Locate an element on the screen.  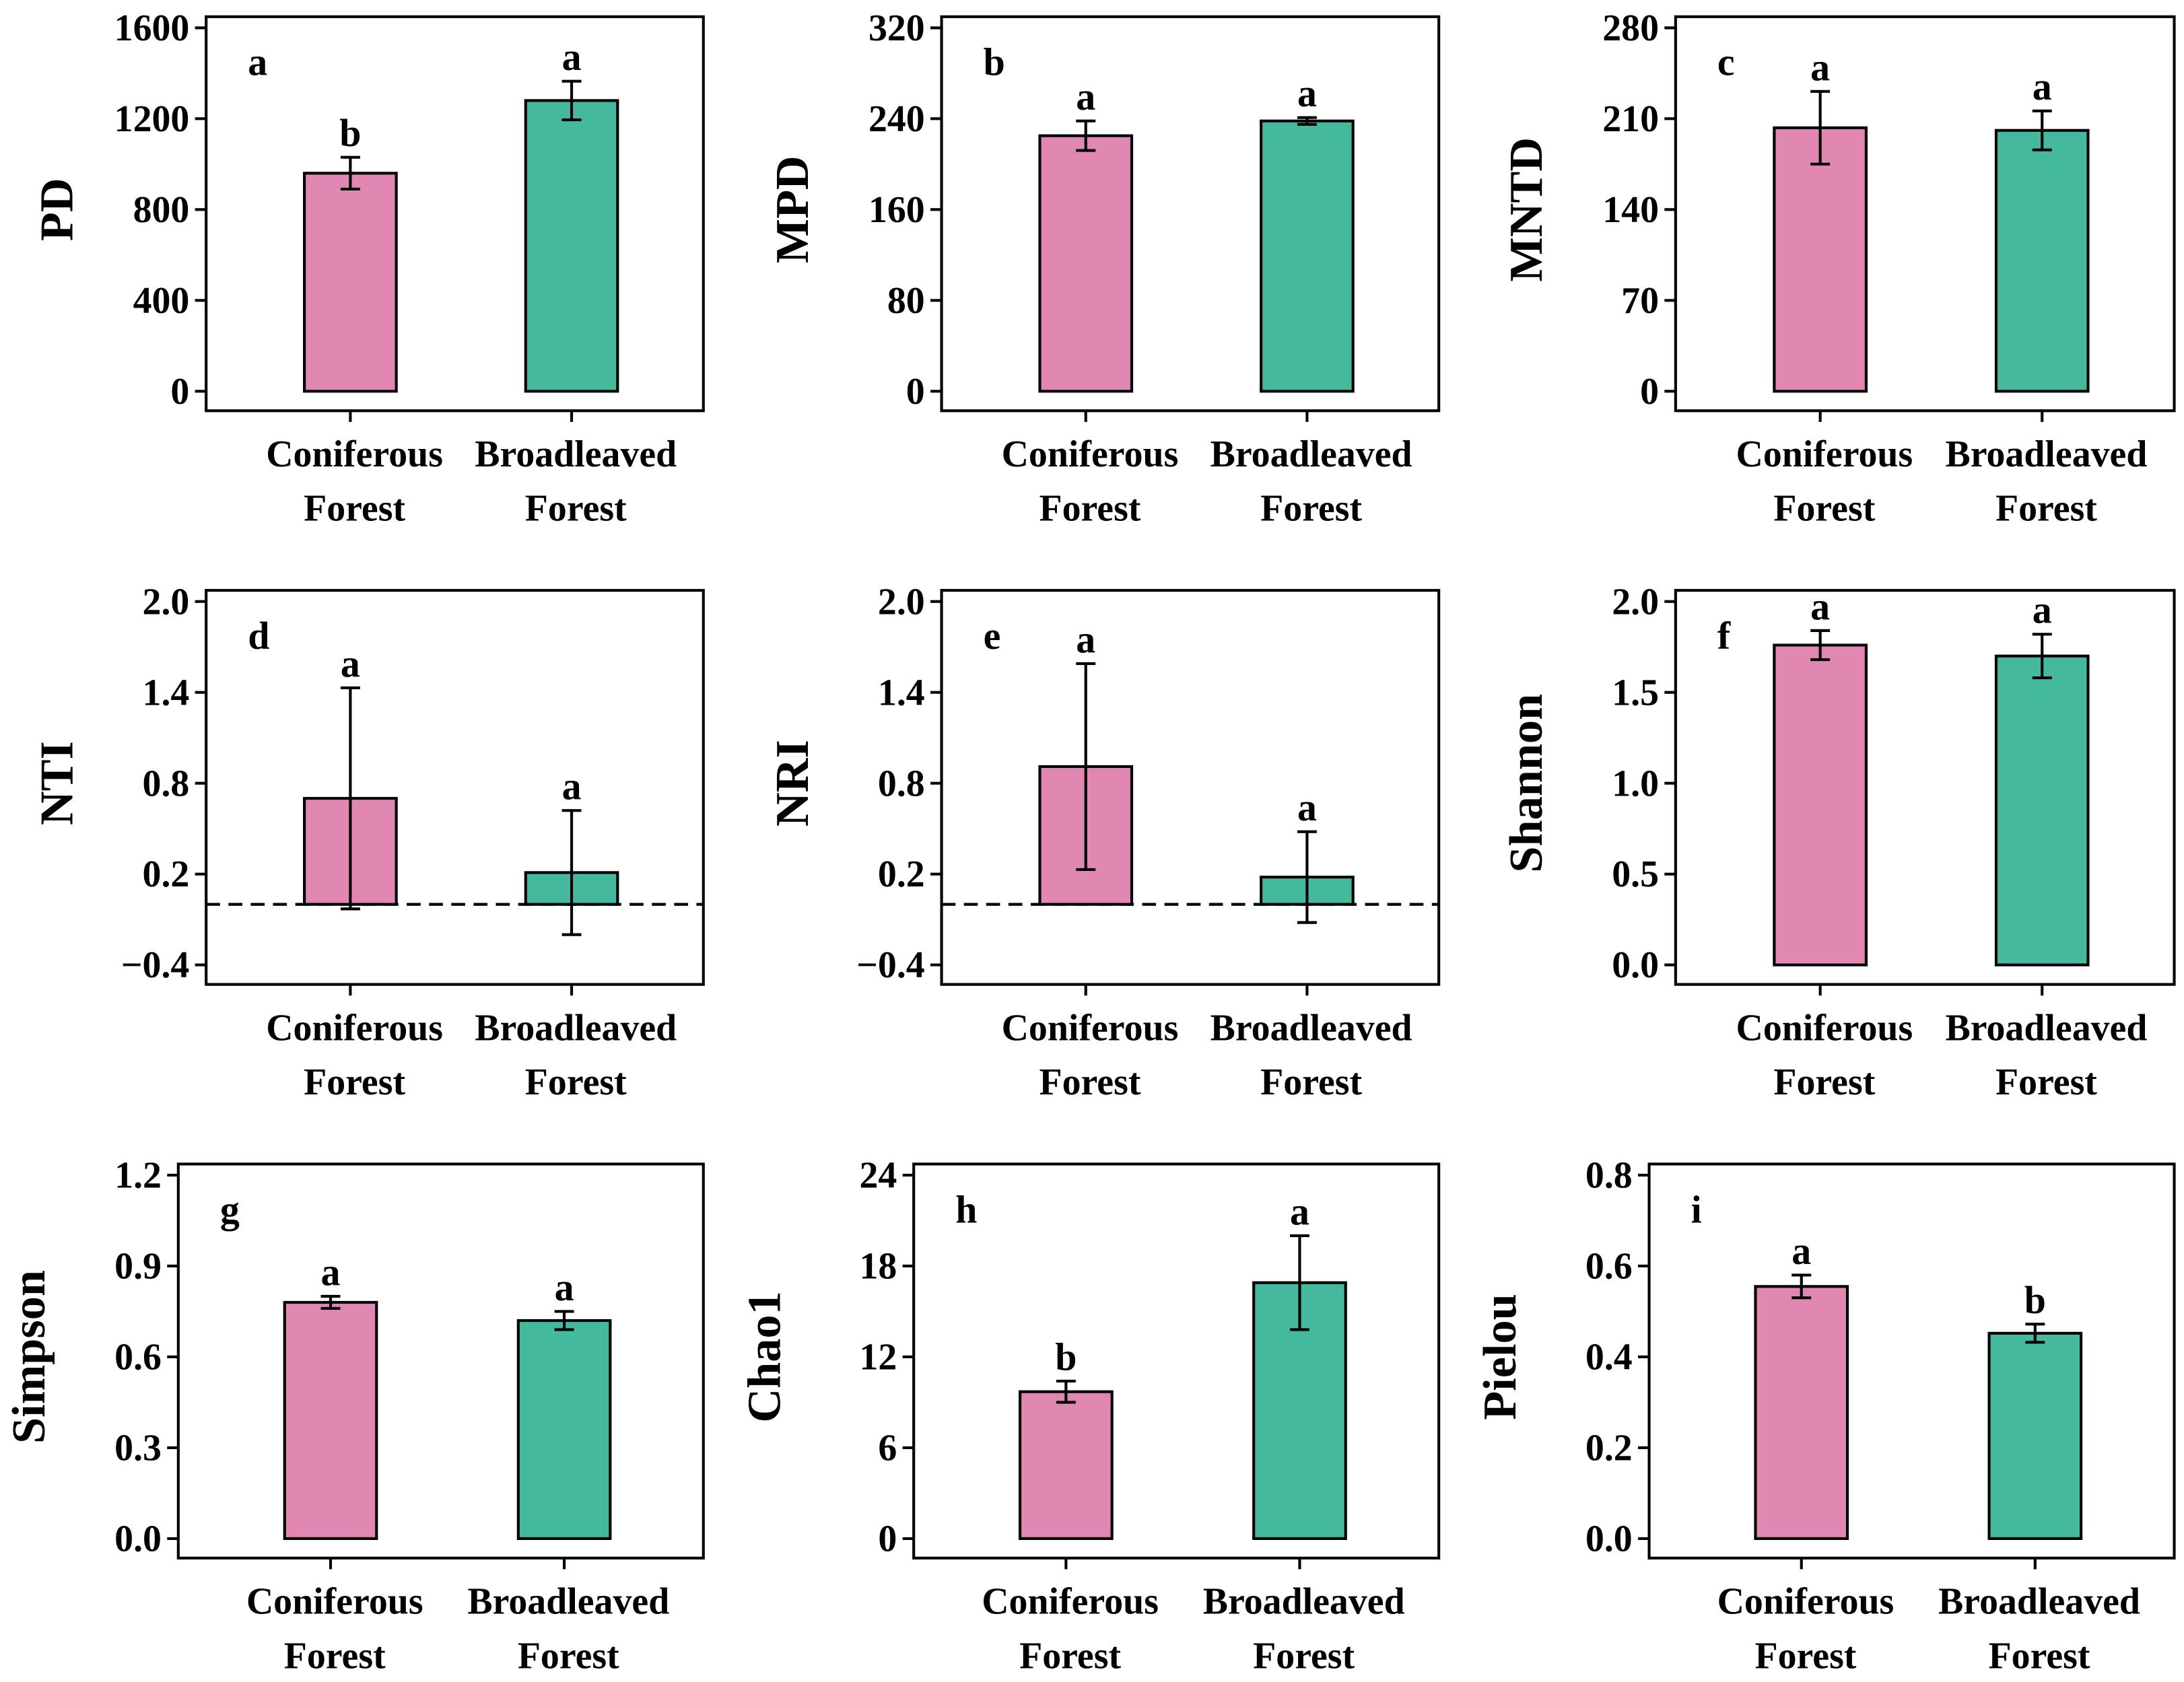
y-tick-label: 400 is located at coordinates (161, 301).